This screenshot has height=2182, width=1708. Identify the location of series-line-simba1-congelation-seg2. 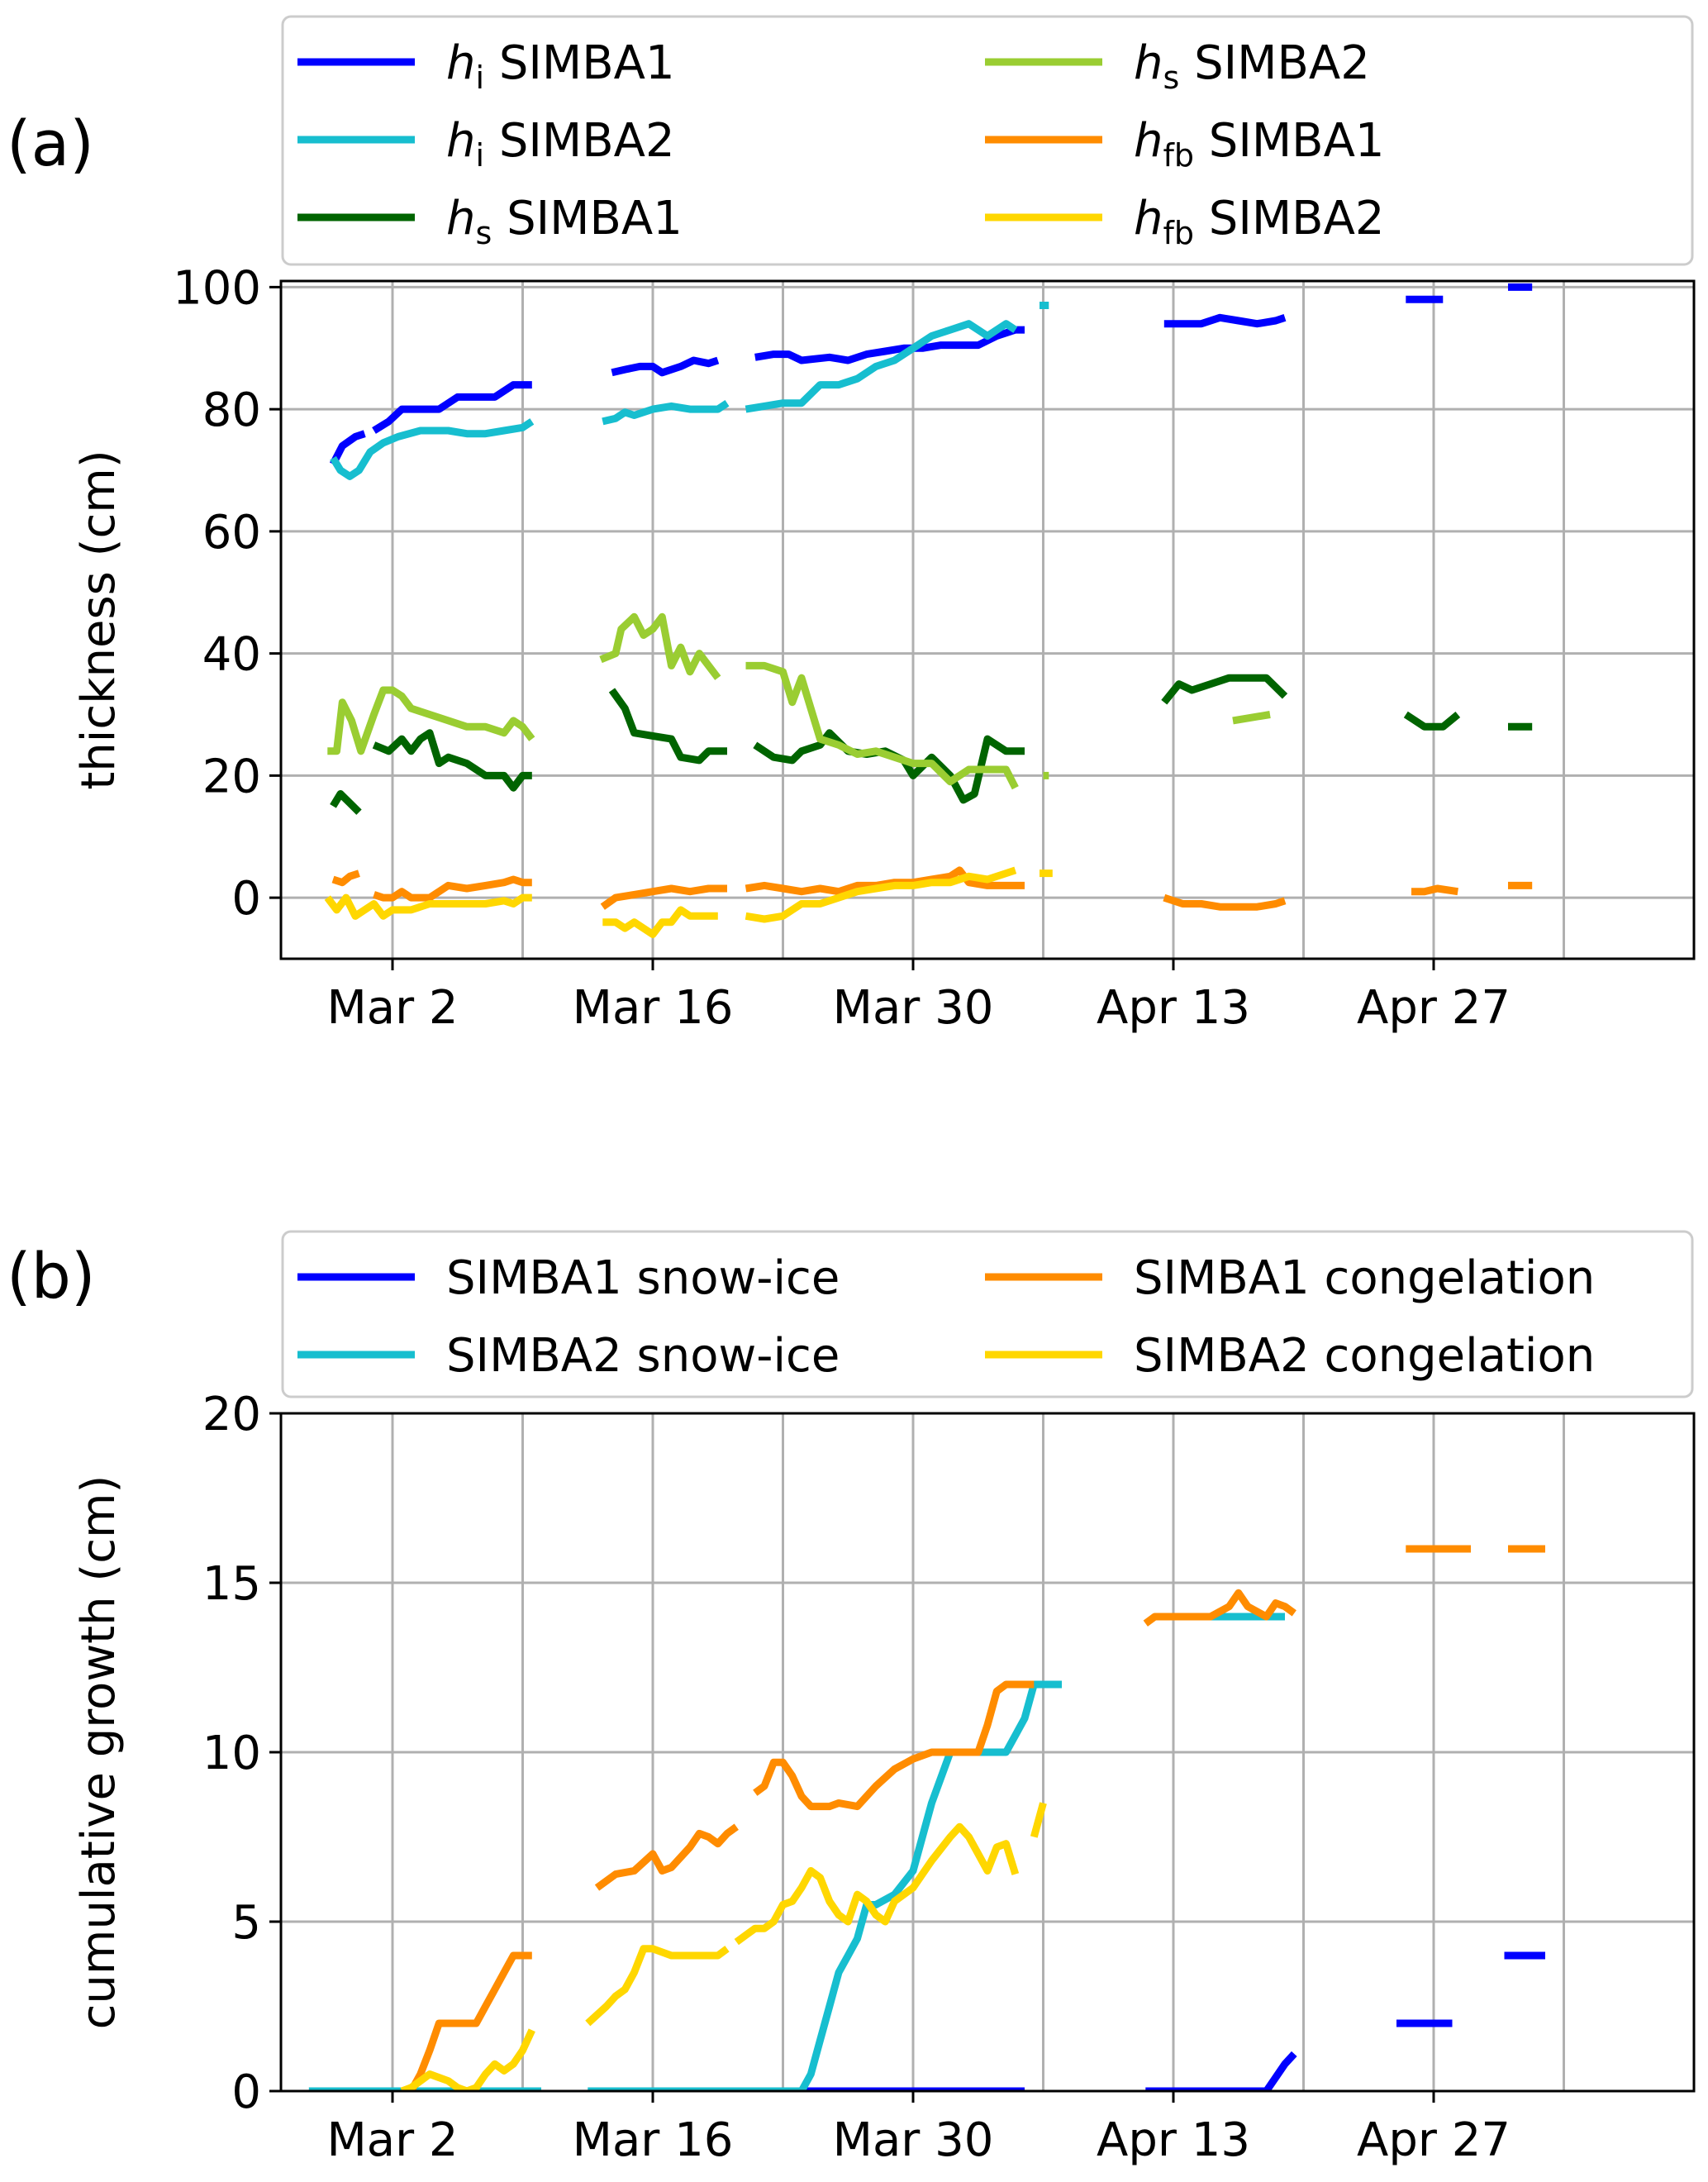
(894, 1745).